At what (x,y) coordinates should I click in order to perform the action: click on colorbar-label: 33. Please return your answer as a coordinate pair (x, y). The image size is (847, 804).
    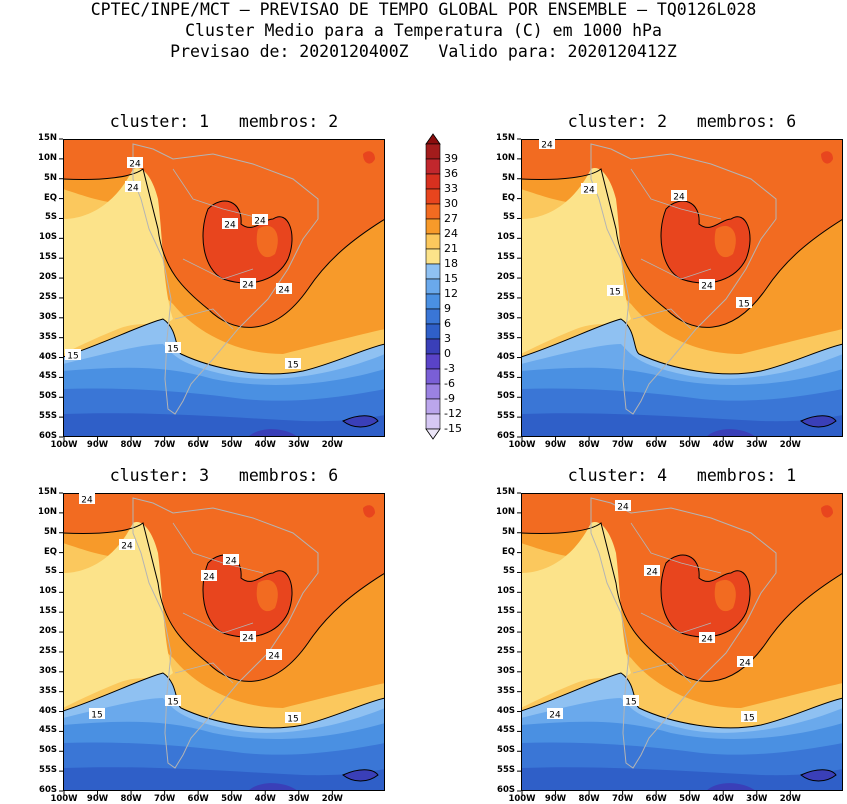
    Looking at the image, I should click on (451, 188).